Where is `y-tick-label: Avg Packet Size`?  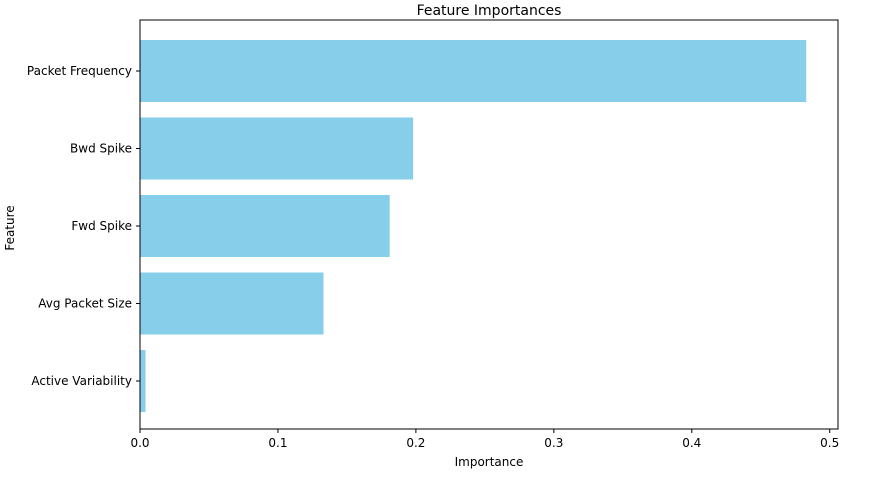
y-tick-label: Avg Packet Size is located at coordinates (85, 304).